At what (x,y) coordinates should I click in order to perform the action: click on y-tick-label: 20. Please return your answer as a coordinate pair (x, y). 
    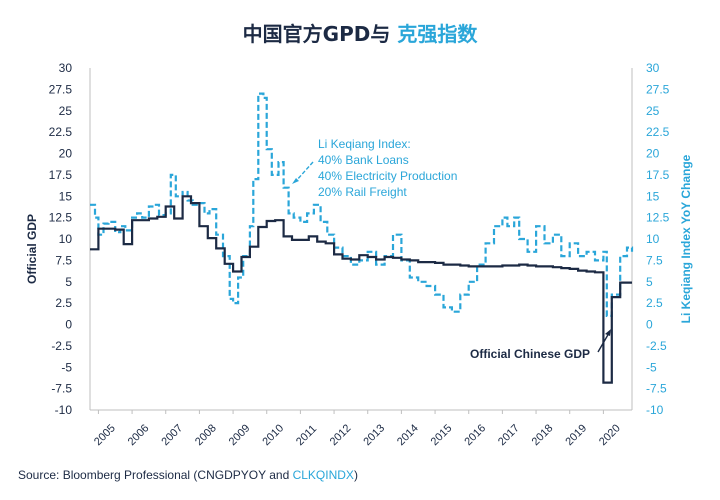
    Looking at the image, I should click on (66, 154).